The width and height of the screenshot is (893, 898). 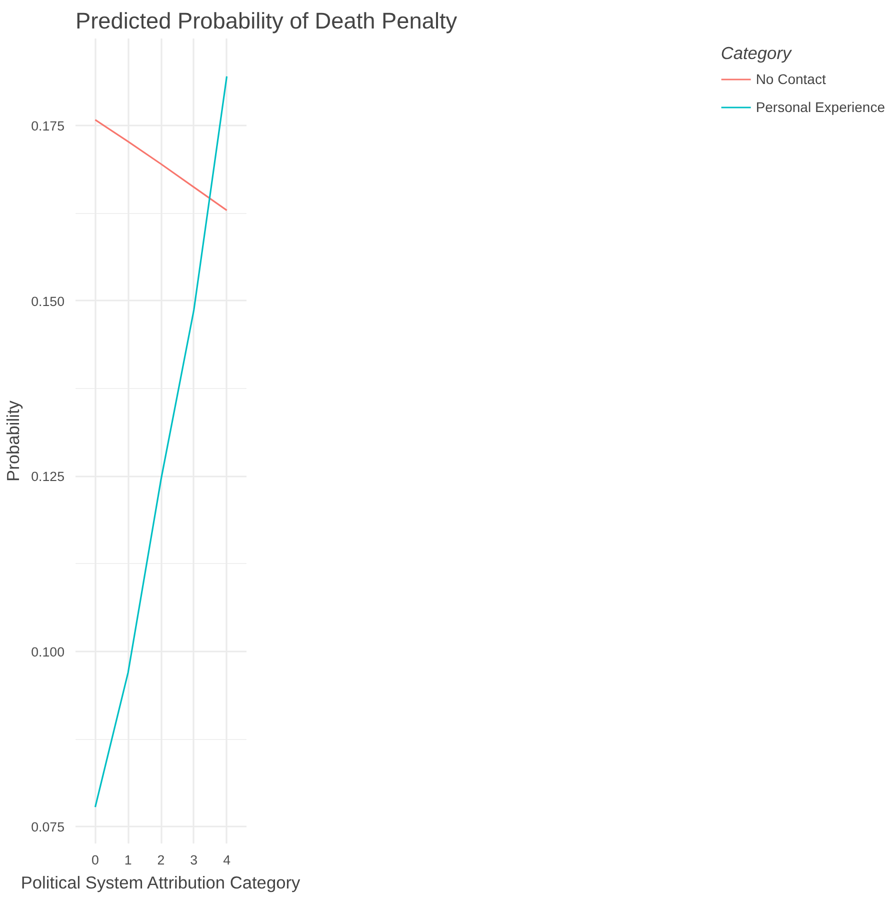 What do you see at coordinates (227, 860) in the screenshot?
I see `x-tick-label: 4` at bounding box center [227, 860].